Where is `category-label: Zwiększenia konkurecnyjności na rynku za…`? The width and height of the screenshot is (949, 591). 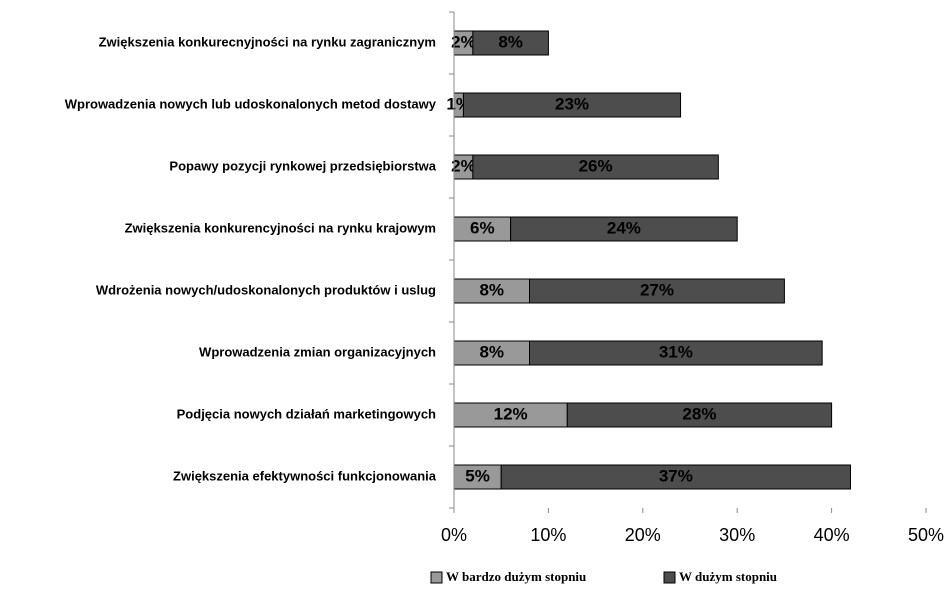 category-label: Zwiększenia konkurecnyjności na rynku za… is located at coordinates (267, 41).